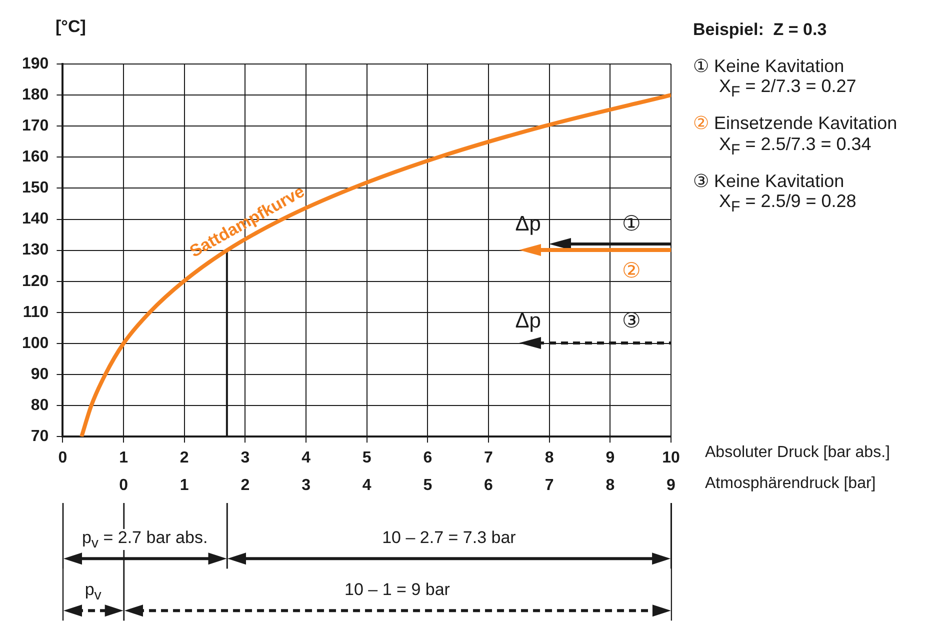 This screenshot has width=941, height=635. I want to click on y-tick-label: 140, so click(35, 219).